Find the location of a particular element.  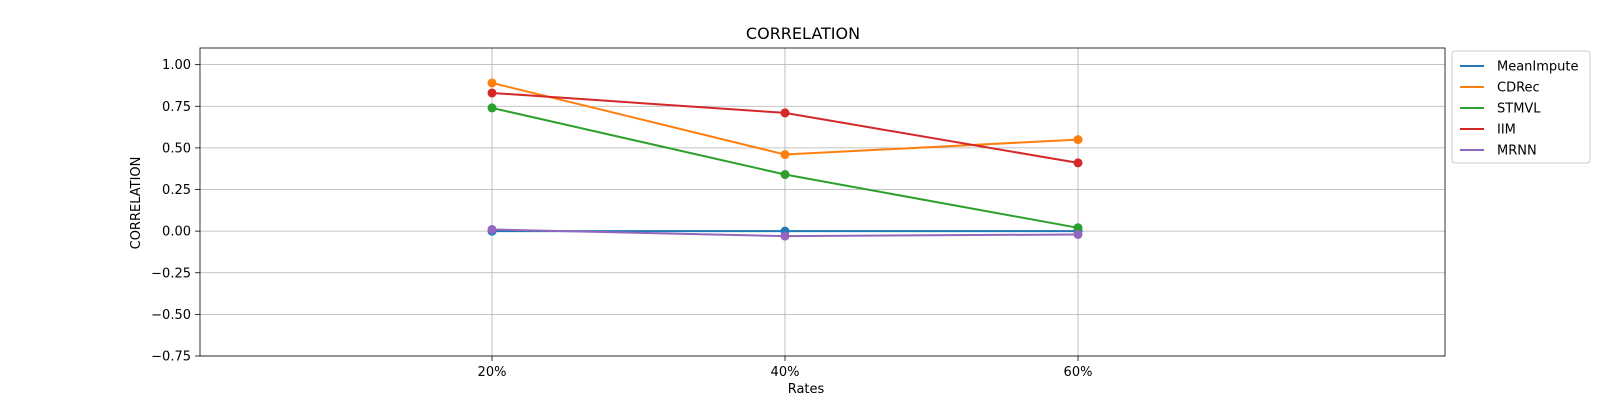

legend-label: MRNN is located at coordinates (1517, 151).